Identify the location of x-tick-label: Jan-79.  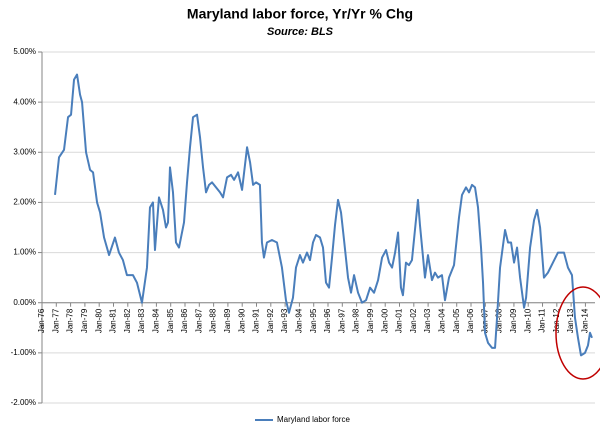
(84, 320).